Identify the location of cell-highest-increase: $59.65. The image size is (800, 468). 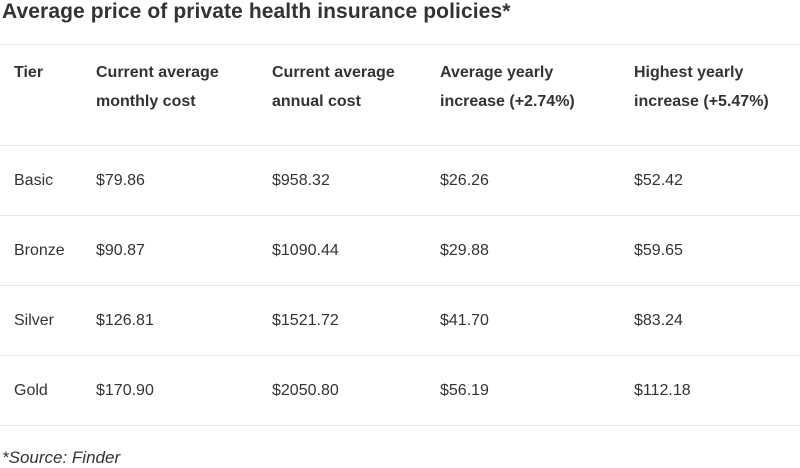
(716, 250).